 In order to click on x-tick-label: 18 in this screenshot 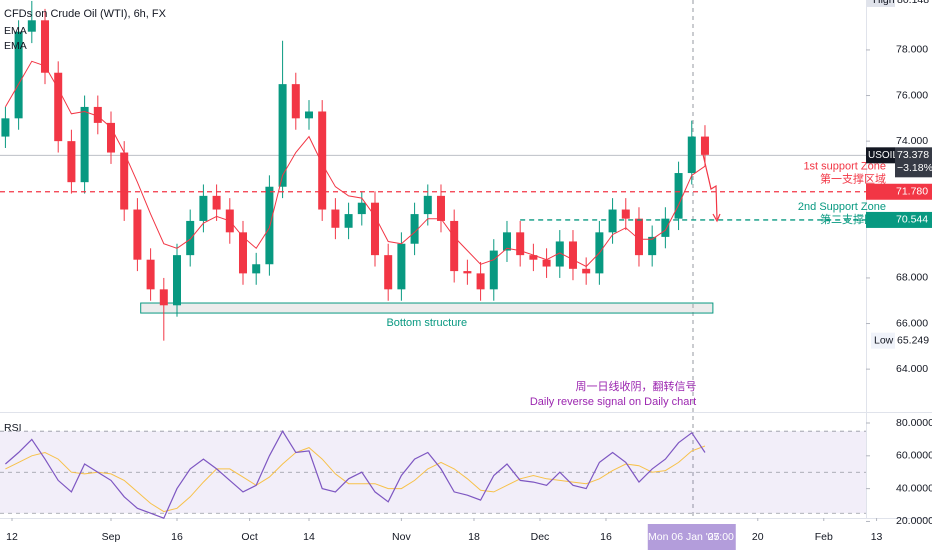, I will do `click(474, 537)`.